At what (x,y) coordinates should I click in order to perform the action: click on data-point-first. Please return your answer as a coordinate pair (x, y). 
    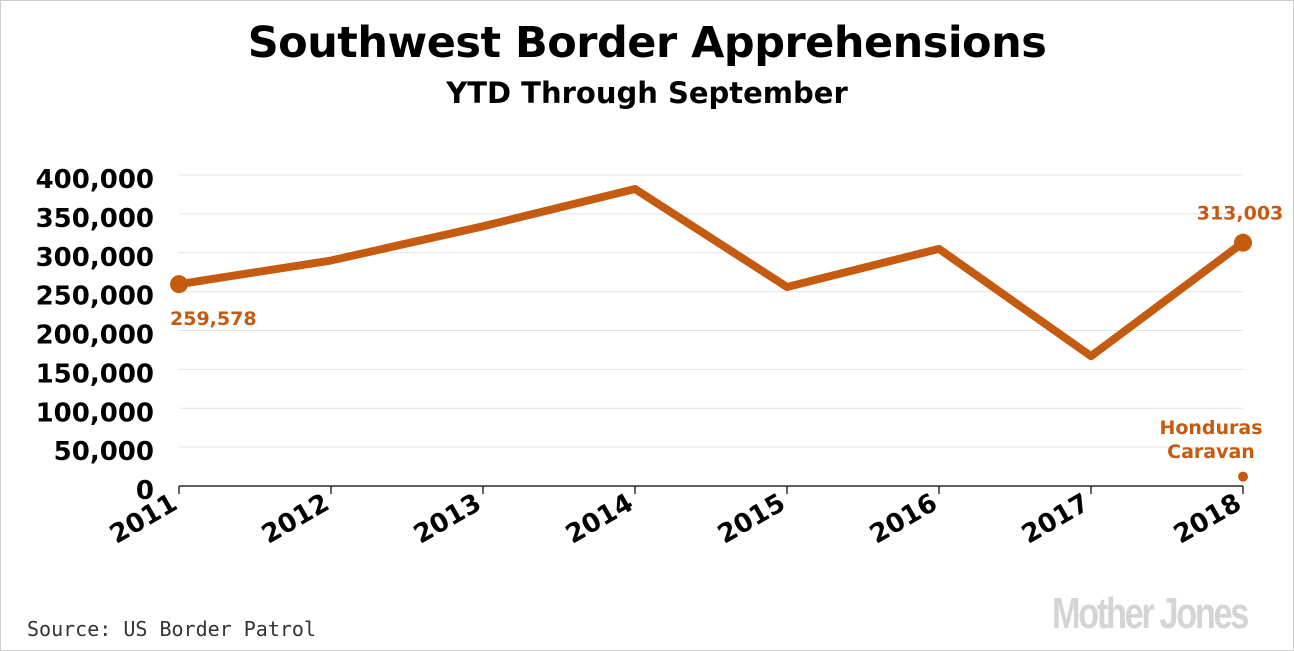
    Looking at the image, I should click on (179, 284).